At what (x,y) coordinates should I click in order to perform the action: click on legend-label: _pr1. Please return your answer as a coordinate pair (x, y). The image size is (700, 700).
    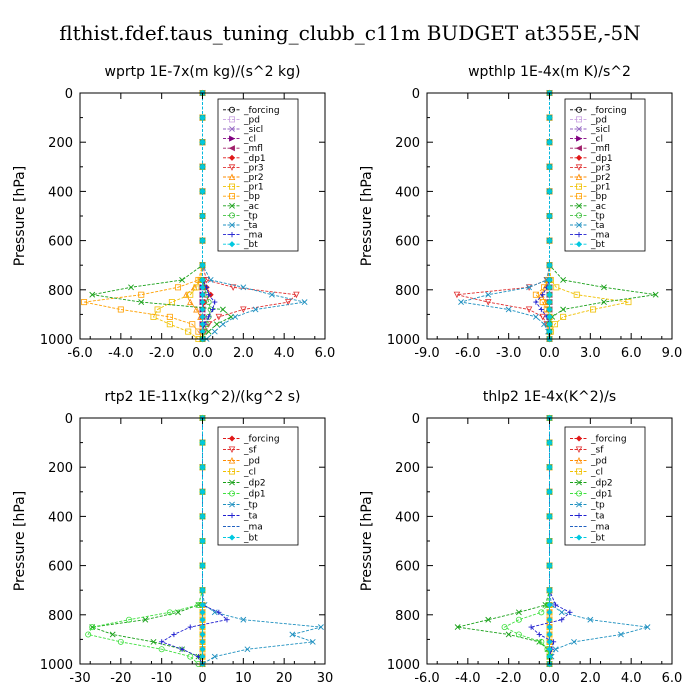
    Looking at the image, I should click on (253, 188).